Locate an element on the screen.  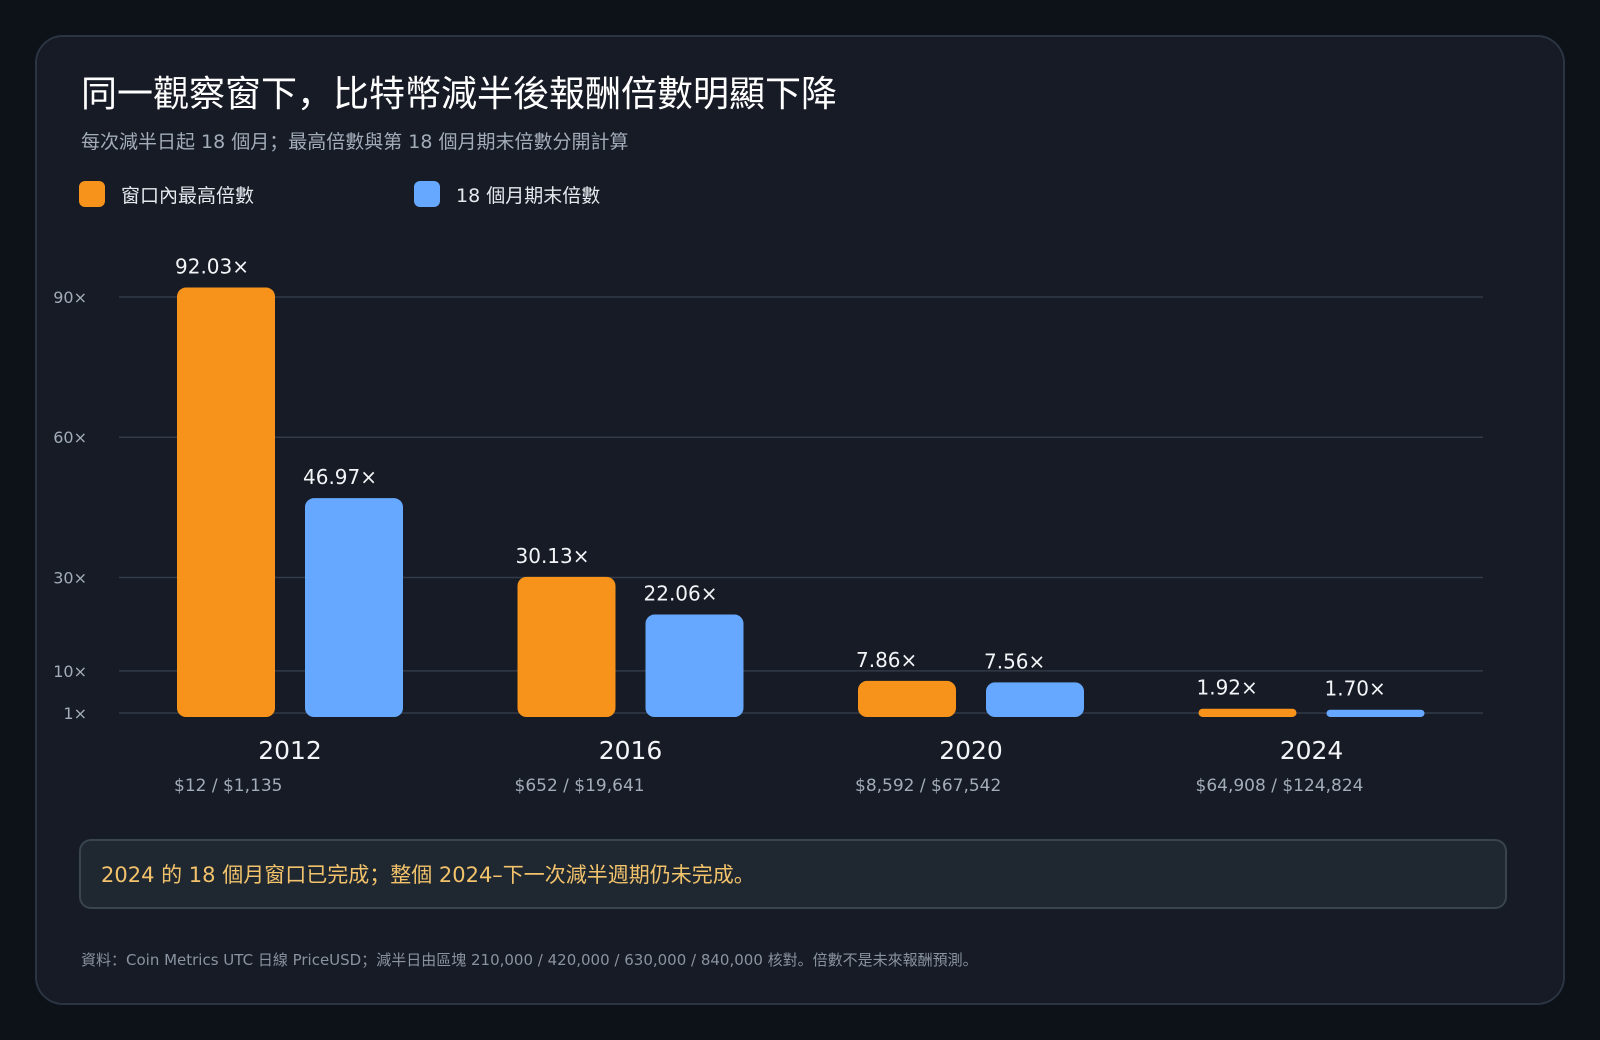
chart-title: 同一觀察窗下，比特幣減半後報酬倍數明顯下降 is located at coordinates (459, 94).